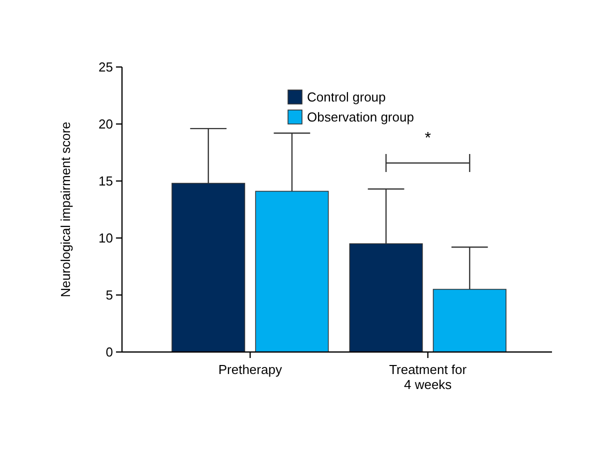 The image size is (593, 450). I want to click on legend-label: Control group, so click(346, 97).